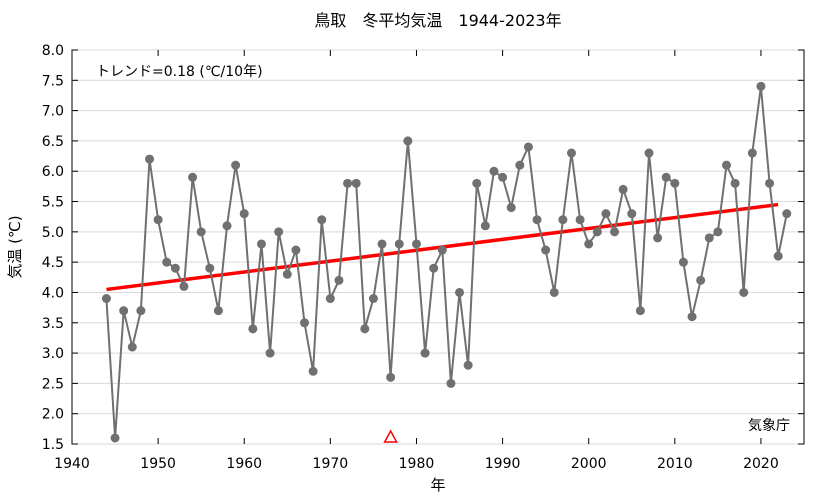  Describe the element at coordinates (53, 233) in the screenshot. I see `y-tick-label: 5.0` at that location.